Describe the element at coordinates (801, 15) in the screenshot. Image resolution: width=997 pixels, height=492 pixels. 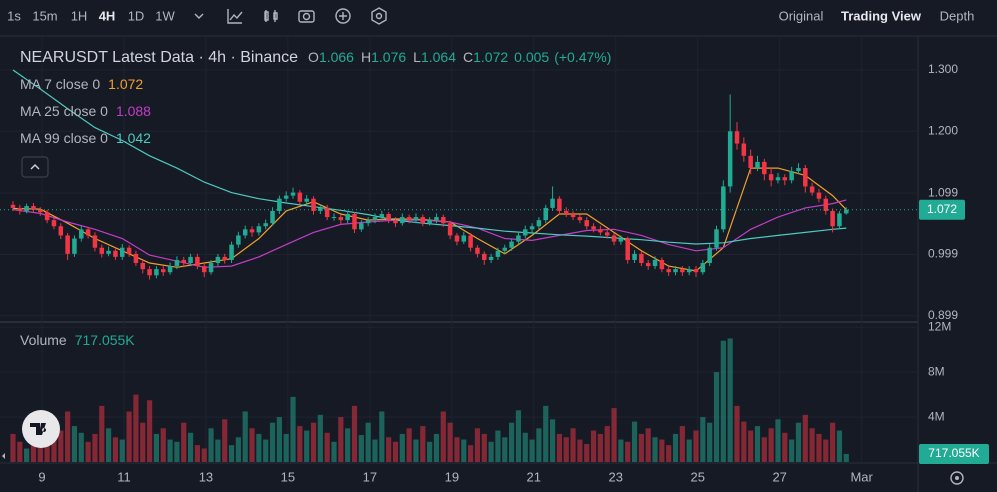
I see `view-tab: Original` at that location.